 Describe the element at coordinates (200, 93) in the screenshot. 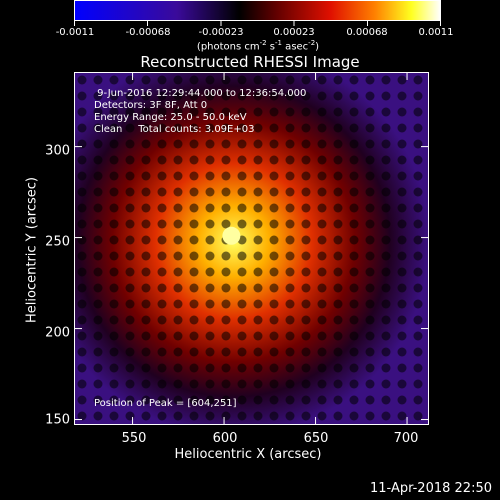

I see `annotation-time-range: 9-Jun-2016 12:29:44.000 to 12:36:54.000` at that location.